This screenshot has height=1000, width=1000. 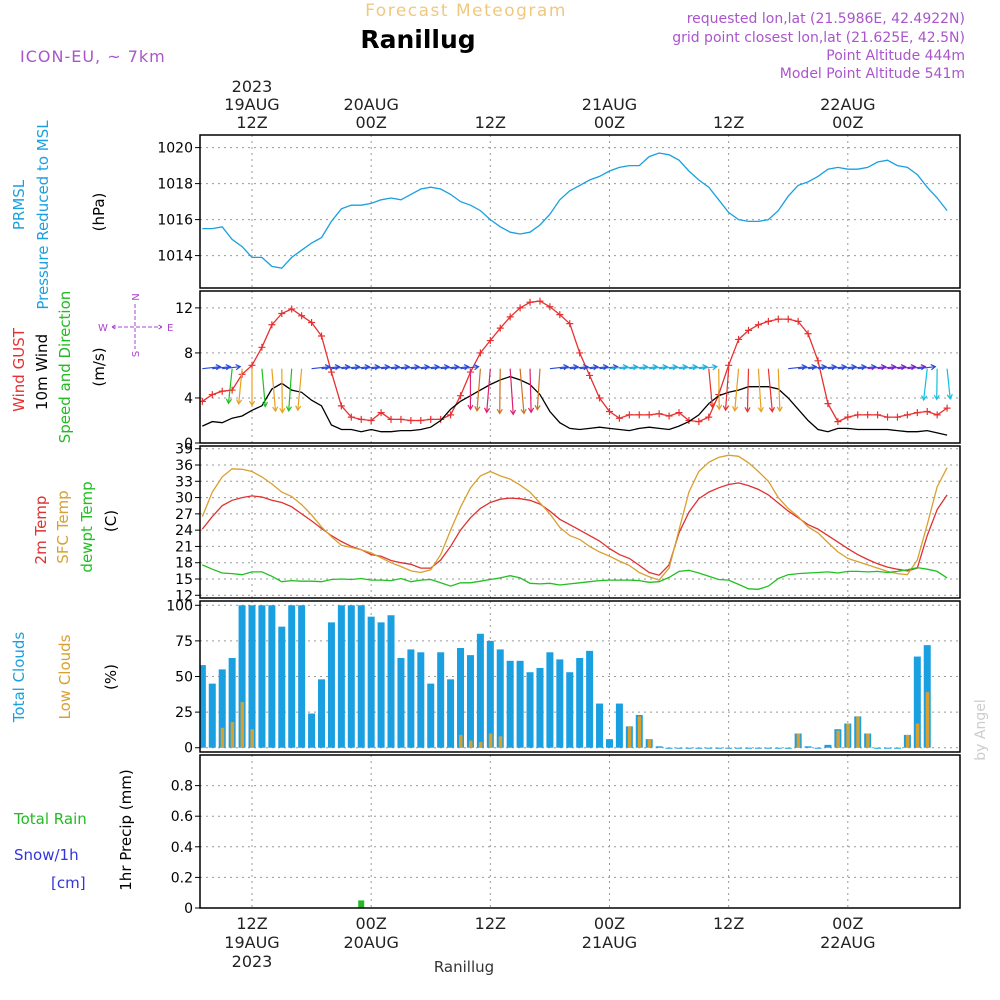 I want to click on precip-ytick-label: 0.4, so click(x=182, y=848).